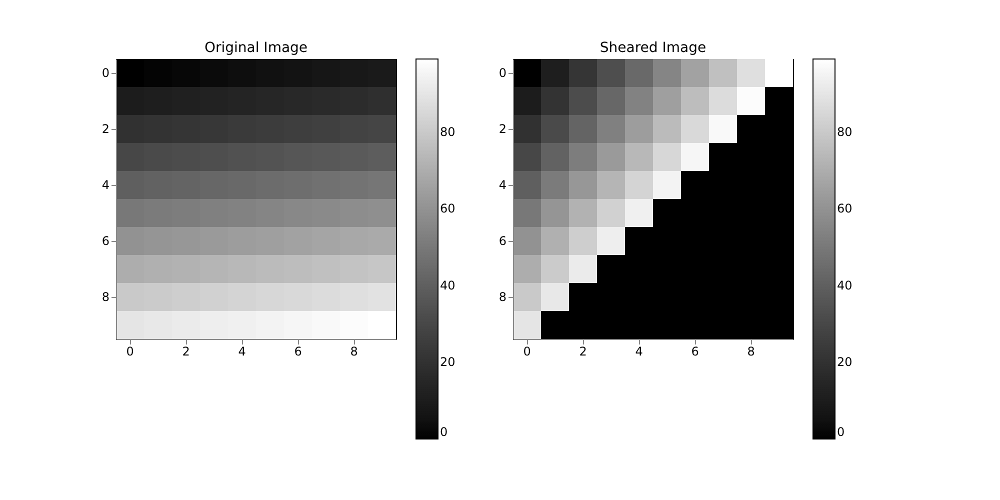  I want to click on chart-title: Sheared Image, so click(653, 48).